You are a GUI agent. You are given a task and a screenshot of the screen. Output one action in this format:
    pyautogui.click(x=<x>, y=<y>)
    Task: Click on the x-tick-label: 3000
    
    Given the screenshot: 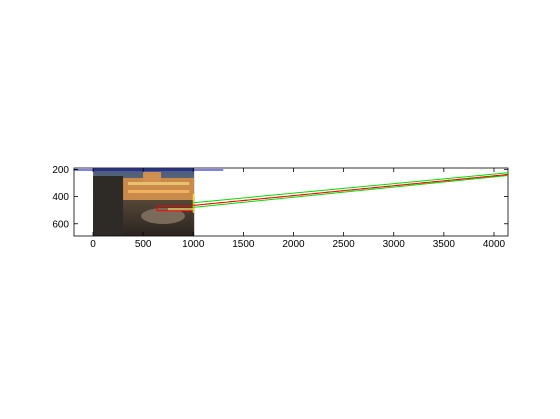 What is the action you would take?
    pyautogui.click(x=394, y=244)
    